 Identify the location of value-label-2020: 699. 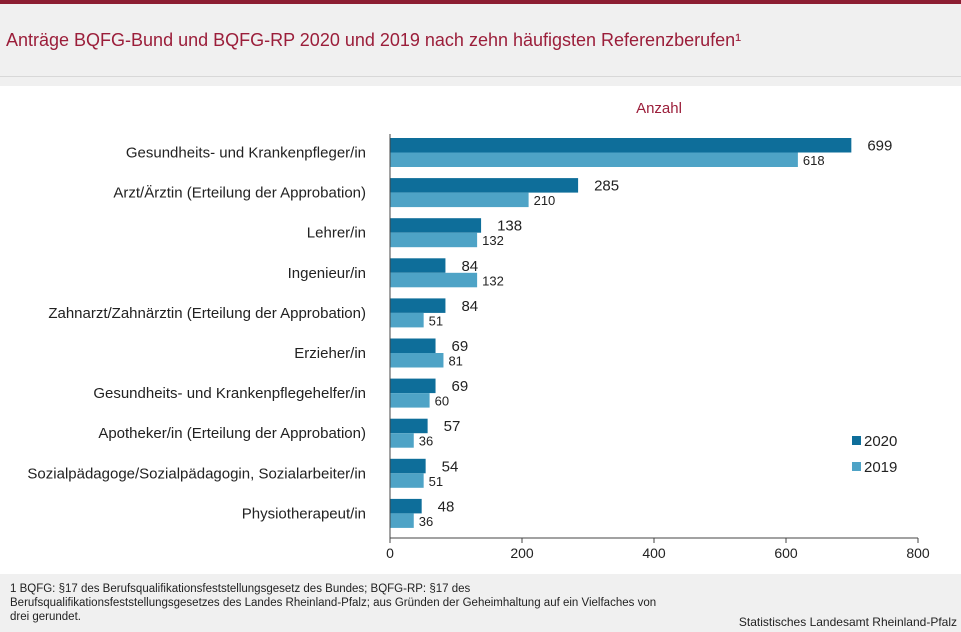
(879, 146).